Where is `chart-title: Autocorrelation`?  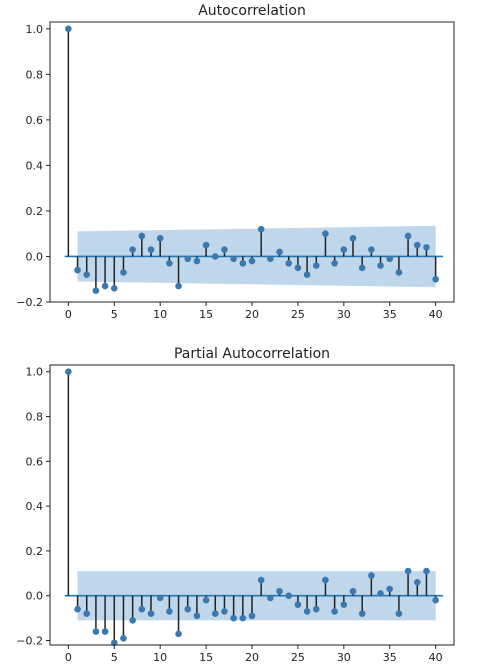 chart-title: Autocorrelation is located at coordinates (252, 11).